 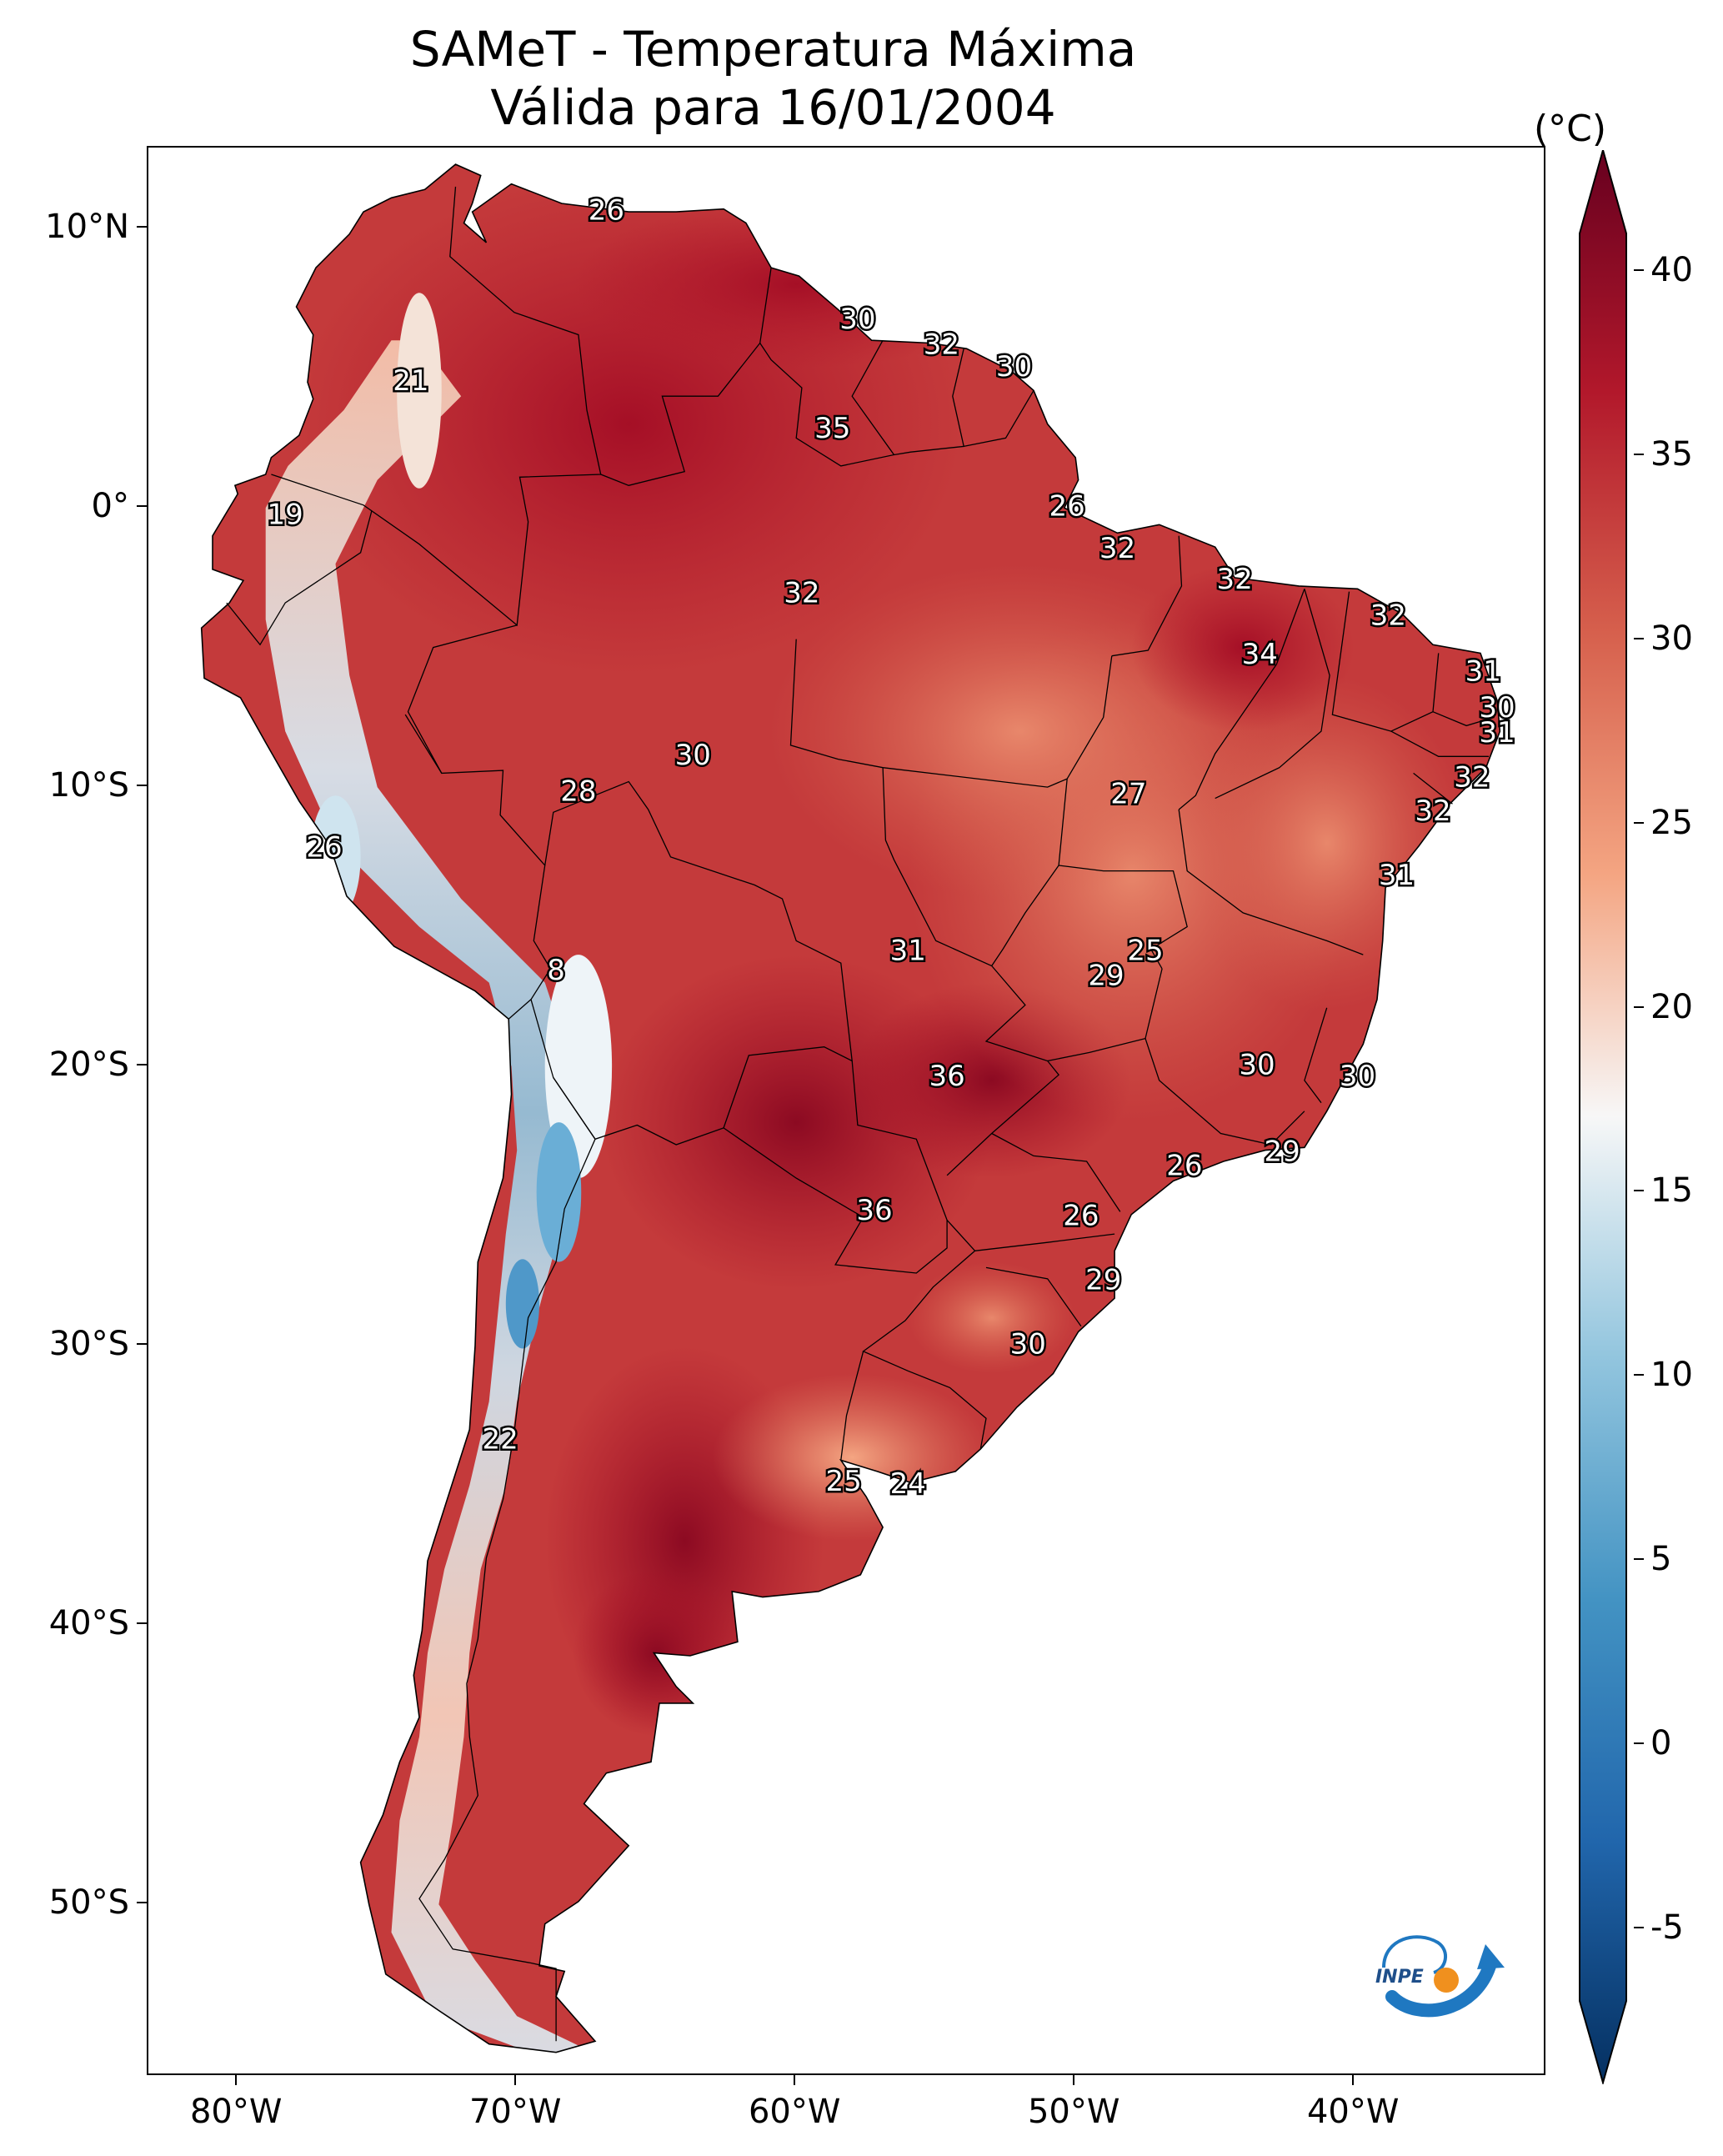 What do you see at coordinates (1671, 1007) in the screenshot?
I see `colorbar-tick-label: 20` at bounding box center [1671, 1007].